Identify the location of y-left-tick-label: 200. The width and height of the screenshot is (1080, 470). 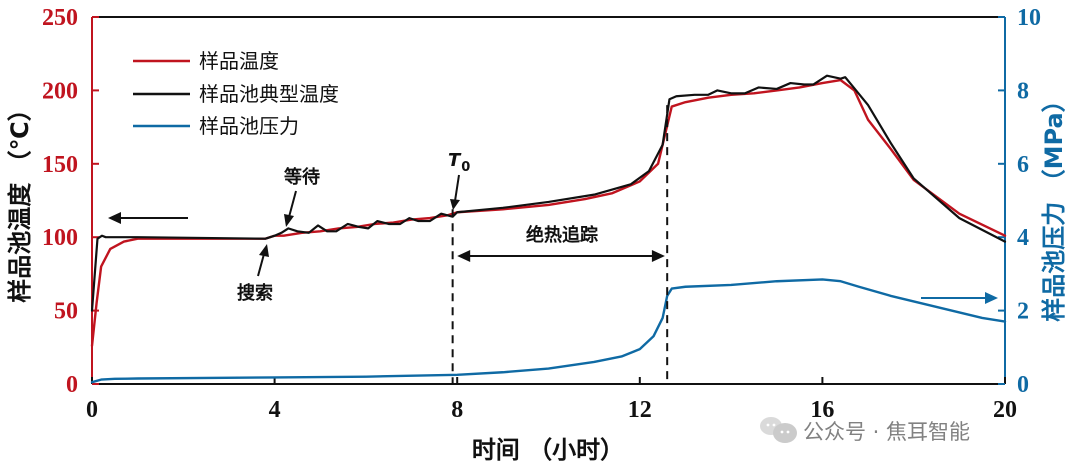
(60, 91).